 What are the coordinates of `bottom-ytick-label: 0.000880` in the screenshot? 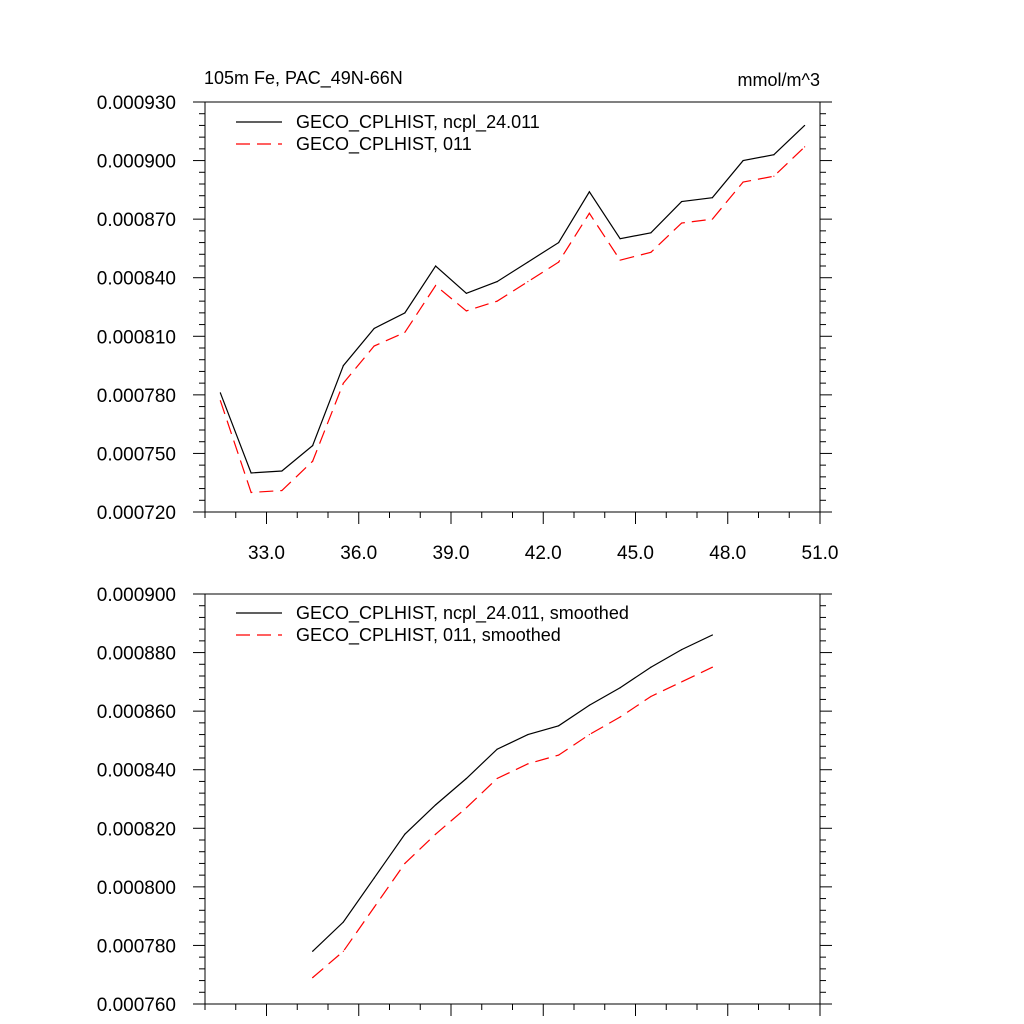 It's located at (136, 654).